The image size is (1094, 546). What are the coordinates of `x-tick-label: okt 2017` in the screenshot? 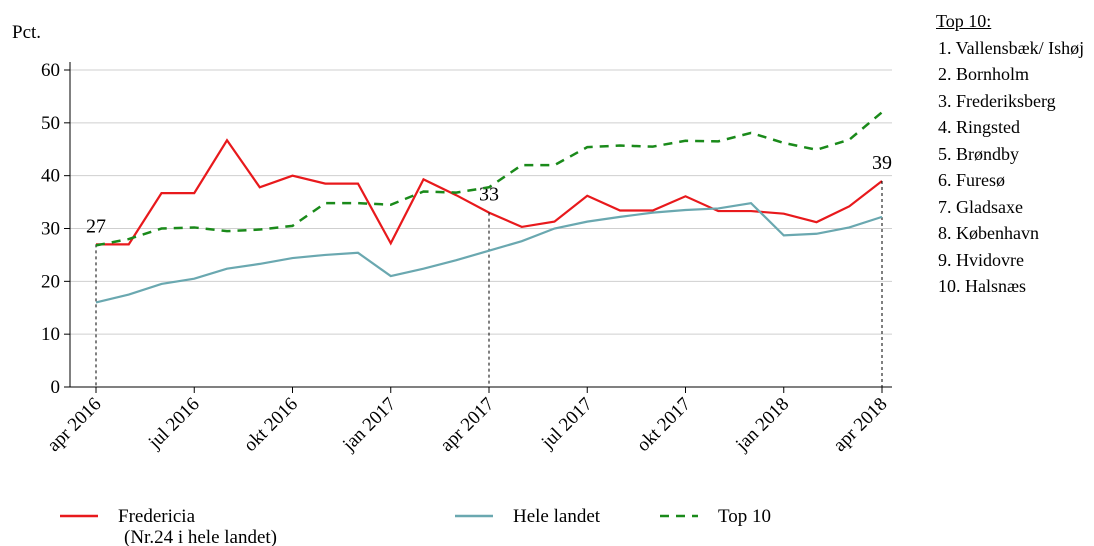 It's located at (664, 425).